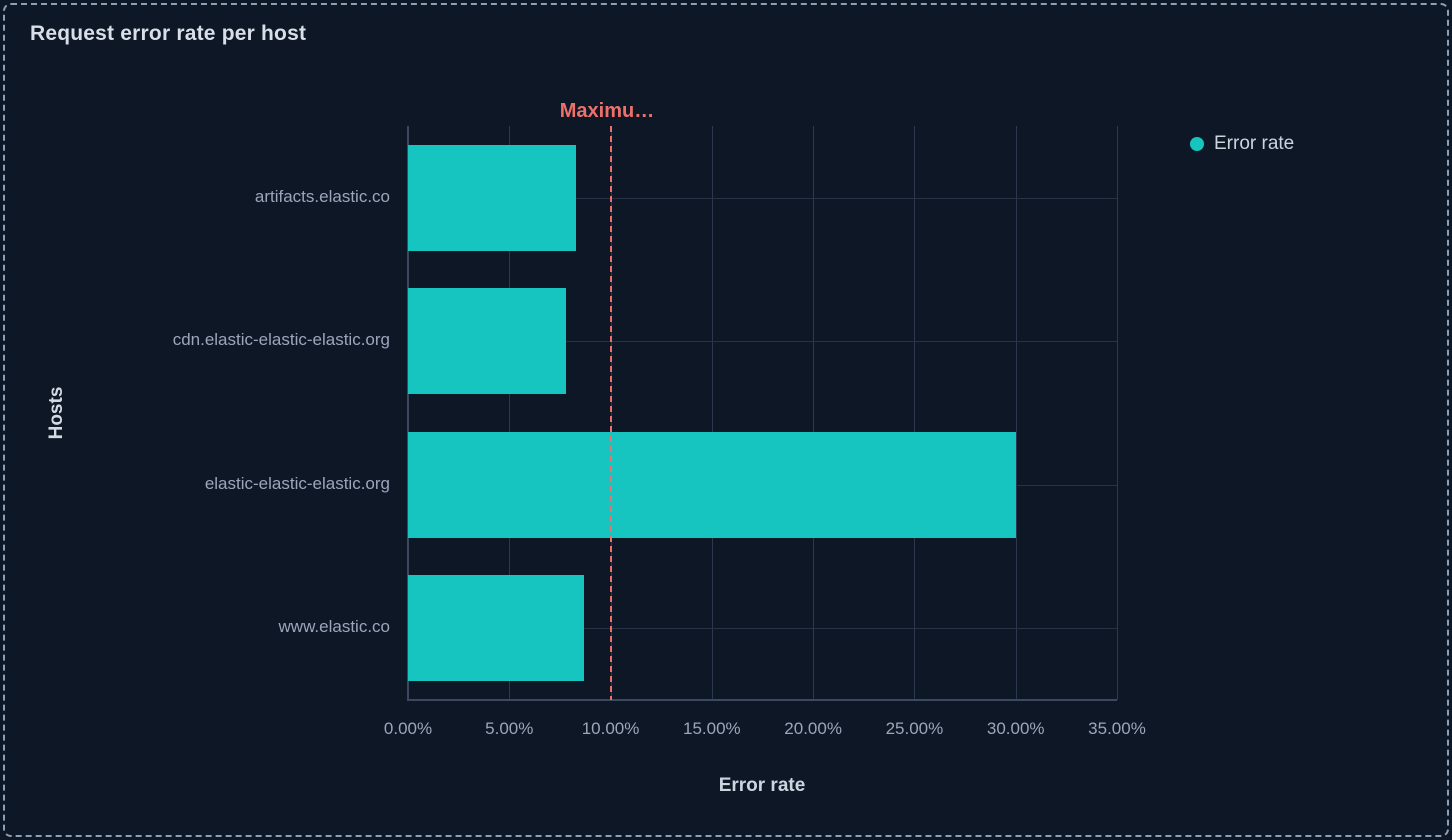  I want to click on y-axis-tick-label: cdn.elastic-elastic-elastic.org, so click(281, 340).